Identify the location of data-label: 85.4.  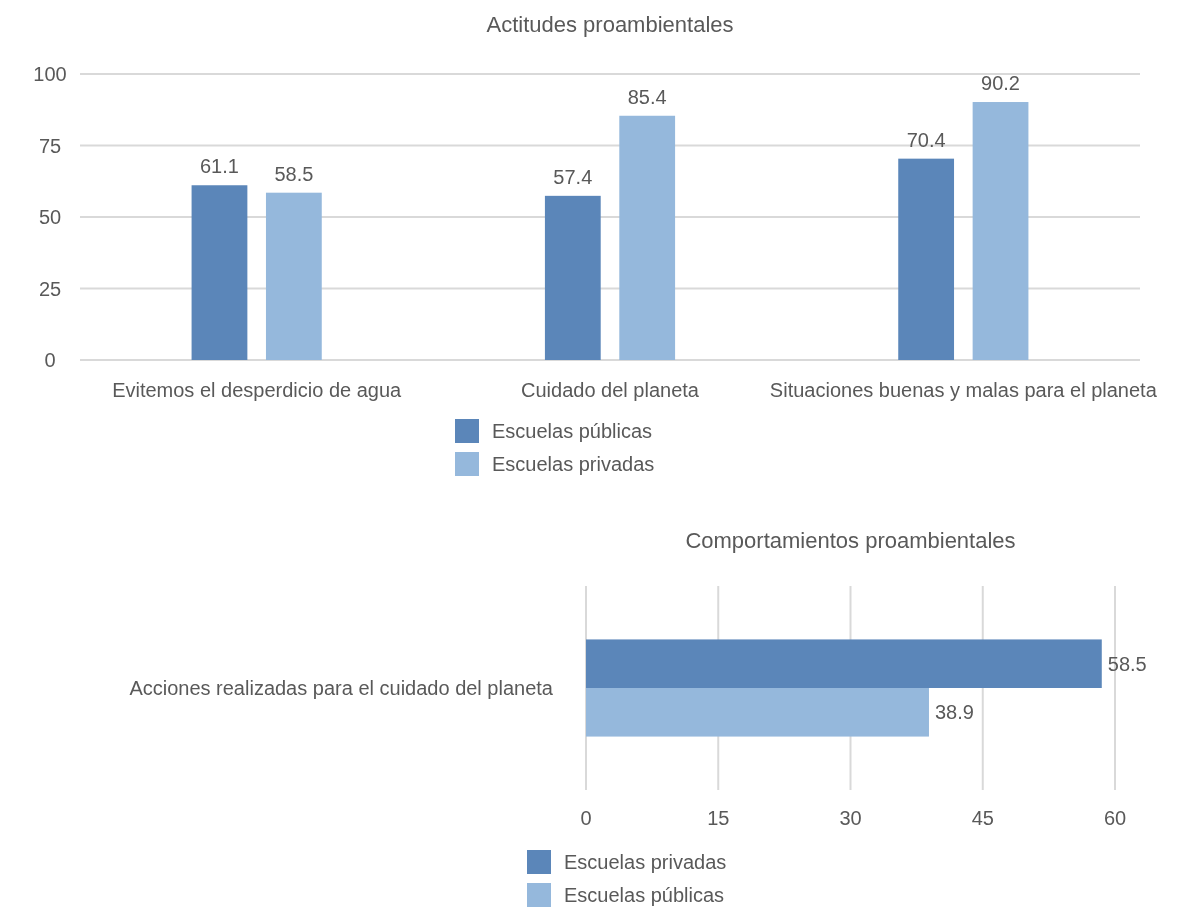
(647, 96).